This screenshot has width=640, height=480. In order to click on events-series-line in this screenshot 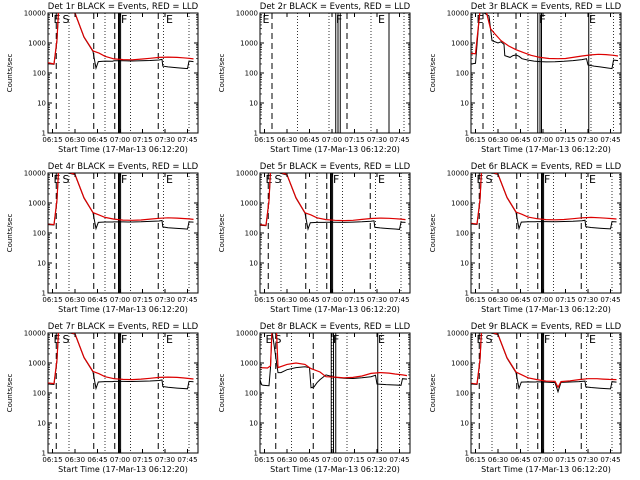, I will do `click(545, 41)`.